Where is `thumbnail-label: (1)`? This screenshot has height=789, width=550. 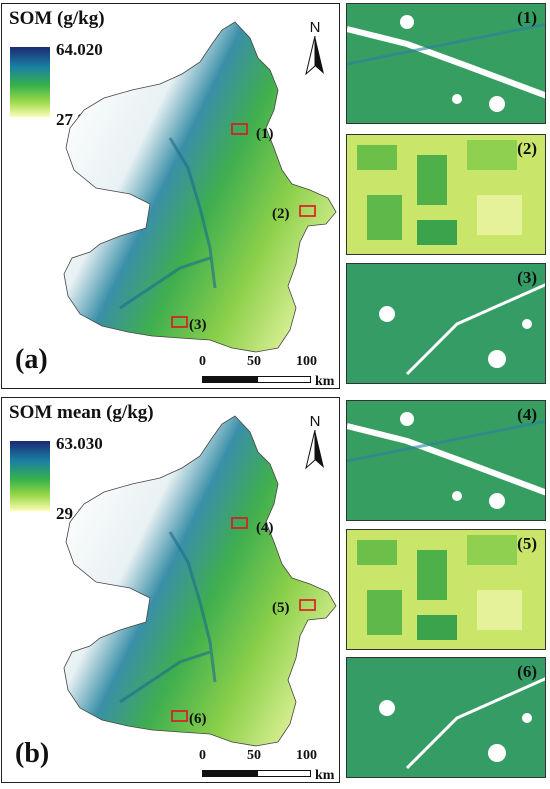 thumbnail-label: (1) is located at coordinates (527, 17).